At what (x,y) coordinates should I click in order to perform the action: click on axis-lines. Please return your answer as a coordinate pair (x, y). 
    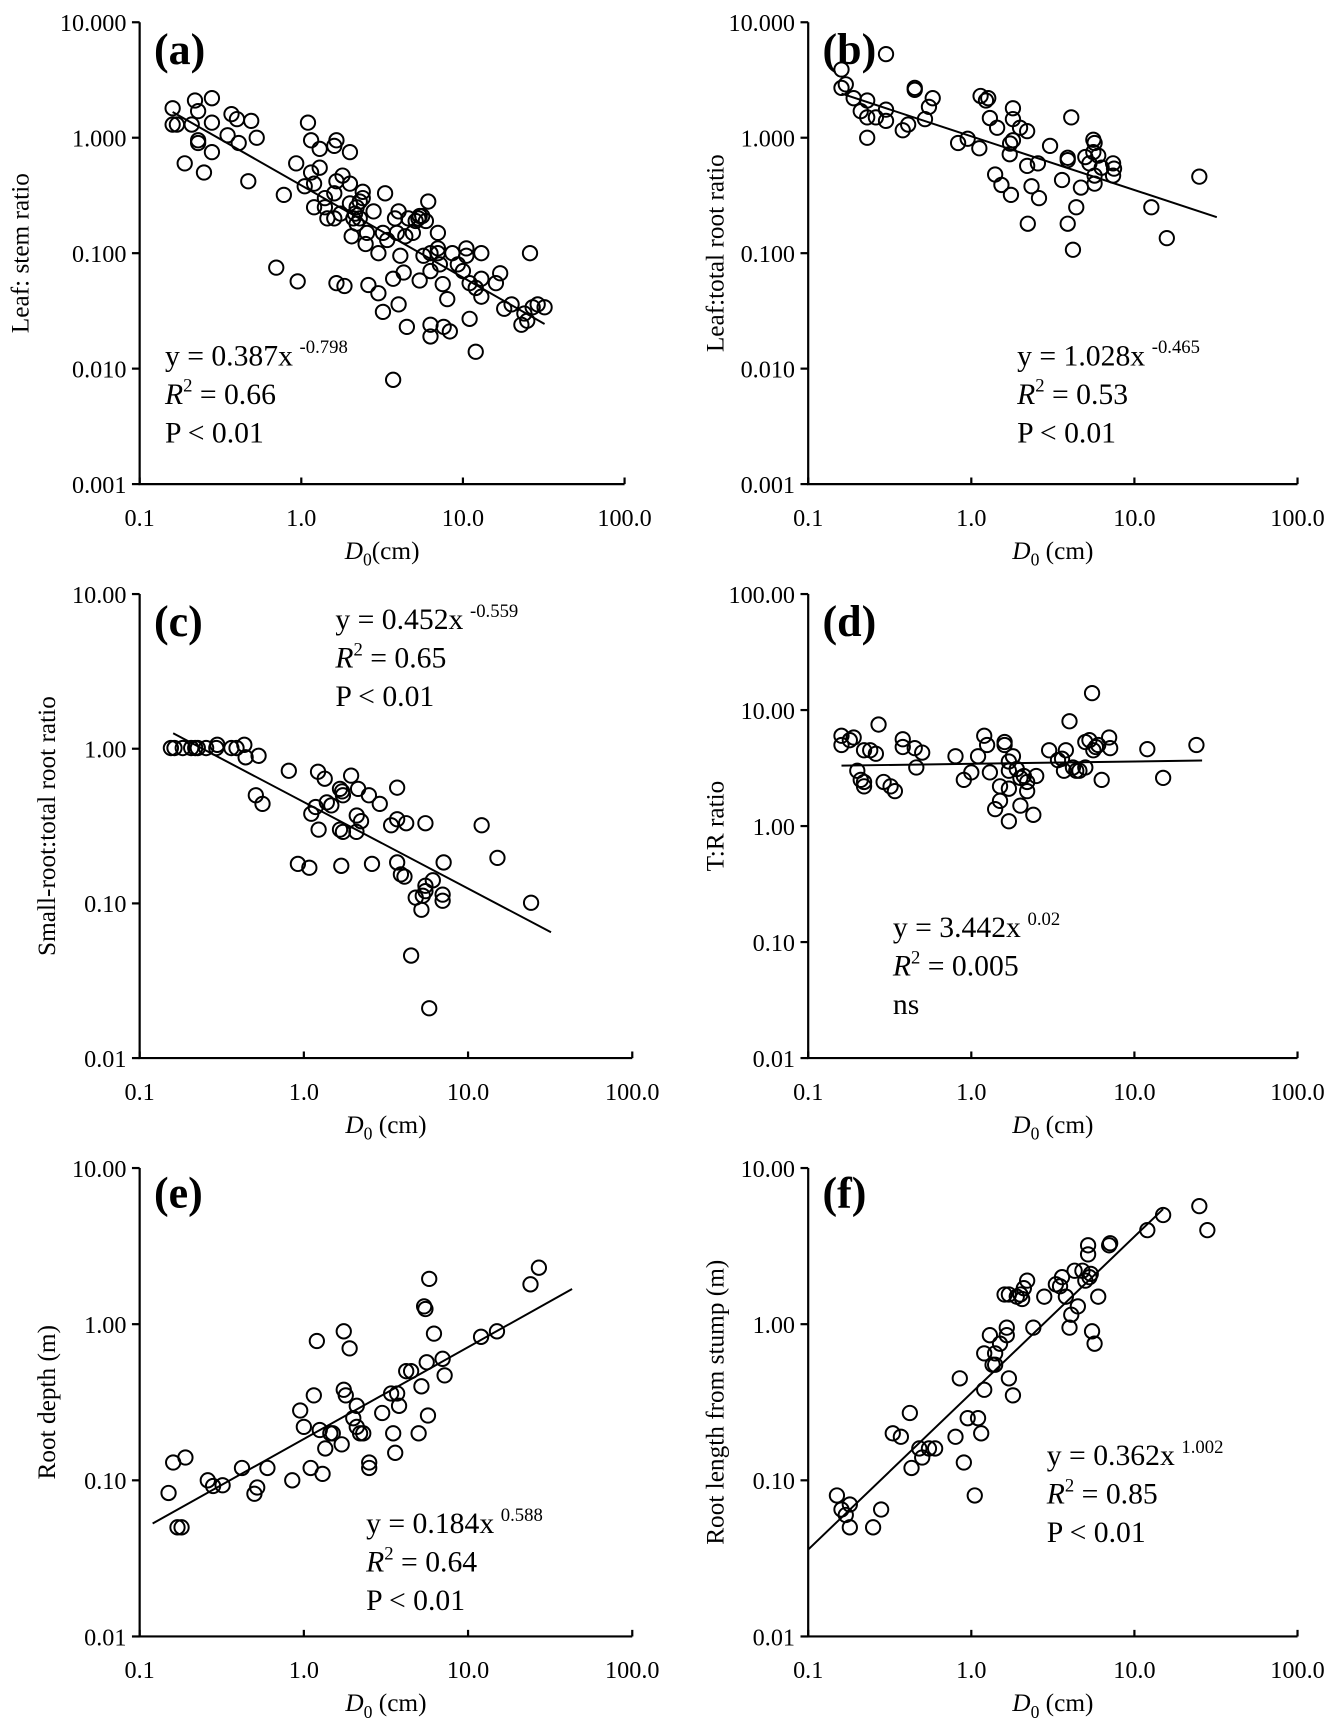
    Looking at the image, I should click on (1052, 1403).